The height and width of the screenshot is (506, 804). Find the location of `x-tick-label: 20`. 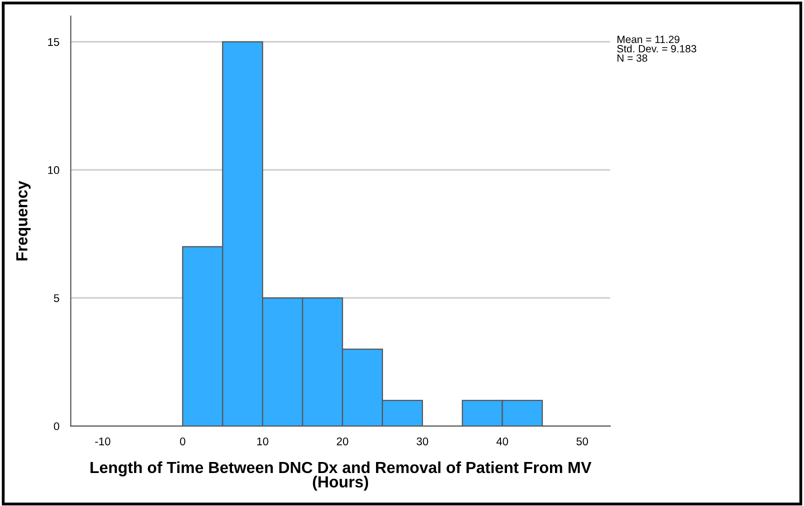

x-tick-label: 20 is located at coordinates (342, 441).